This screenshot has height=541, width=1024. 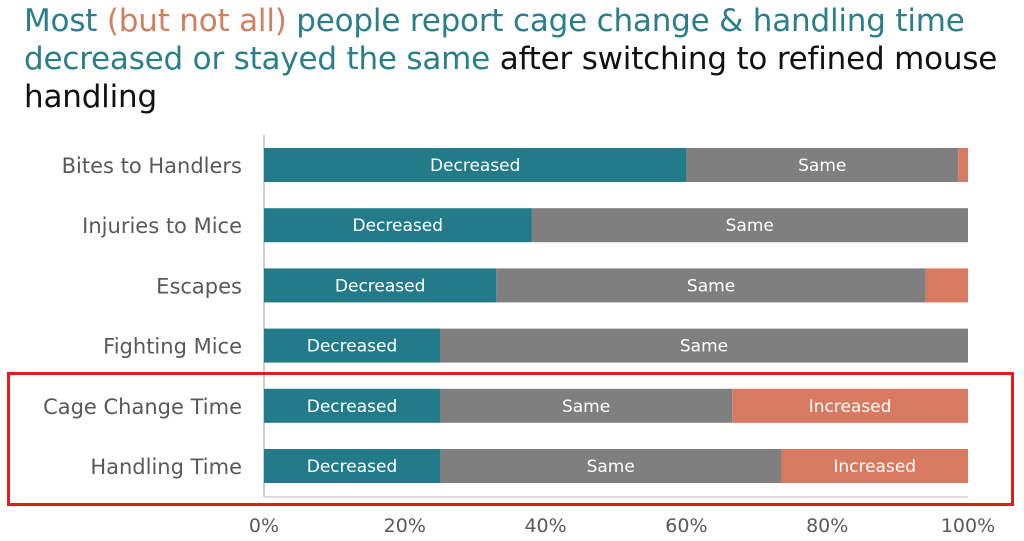 What do you see at coordinates (166, 467) in the screenshot?
I see `category-label: Handling Time` at bounding box center [166, 467].